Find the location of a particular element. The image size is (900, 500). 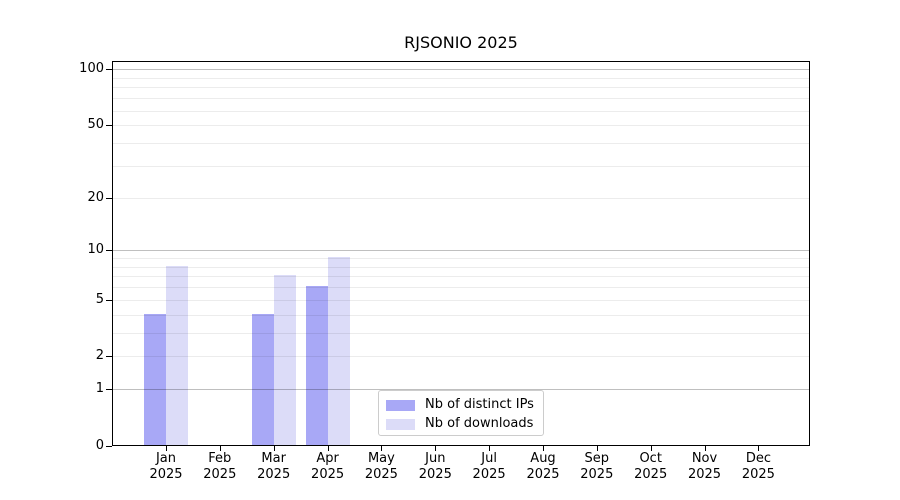

x-tick-label-apr: Apr 2025 is located at coordinates (328, 466).